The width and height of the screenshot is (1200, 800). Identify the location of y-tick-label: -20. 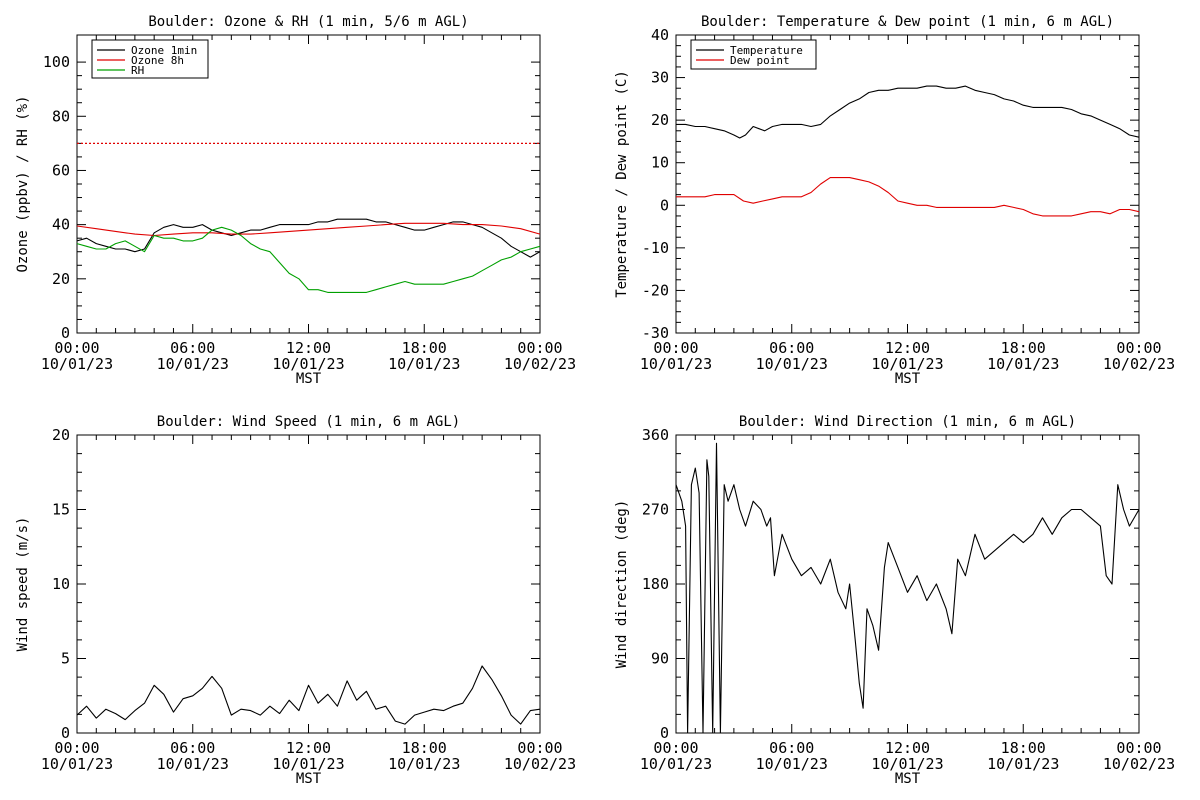
(655, 290).